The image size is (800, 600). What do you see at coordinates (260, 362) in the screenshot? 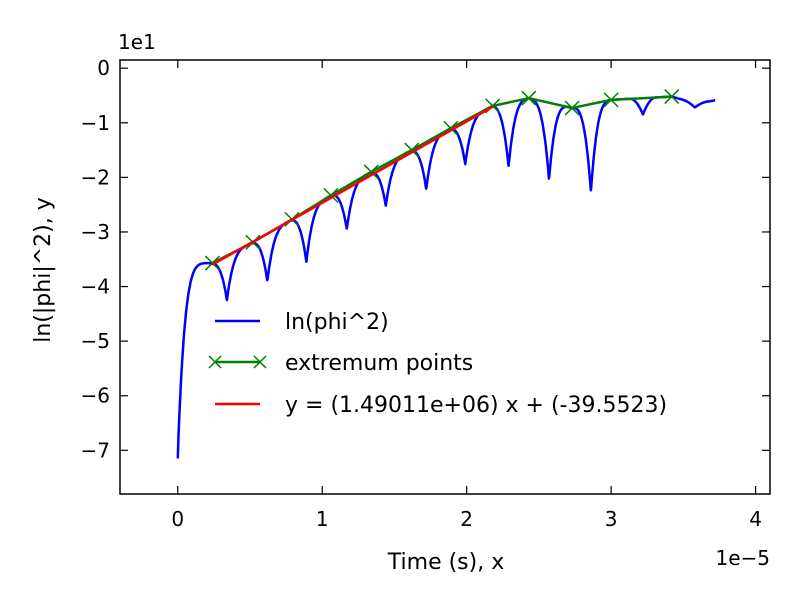
I see `legend-marker-extremum-right` at bounding box center [260, 362].